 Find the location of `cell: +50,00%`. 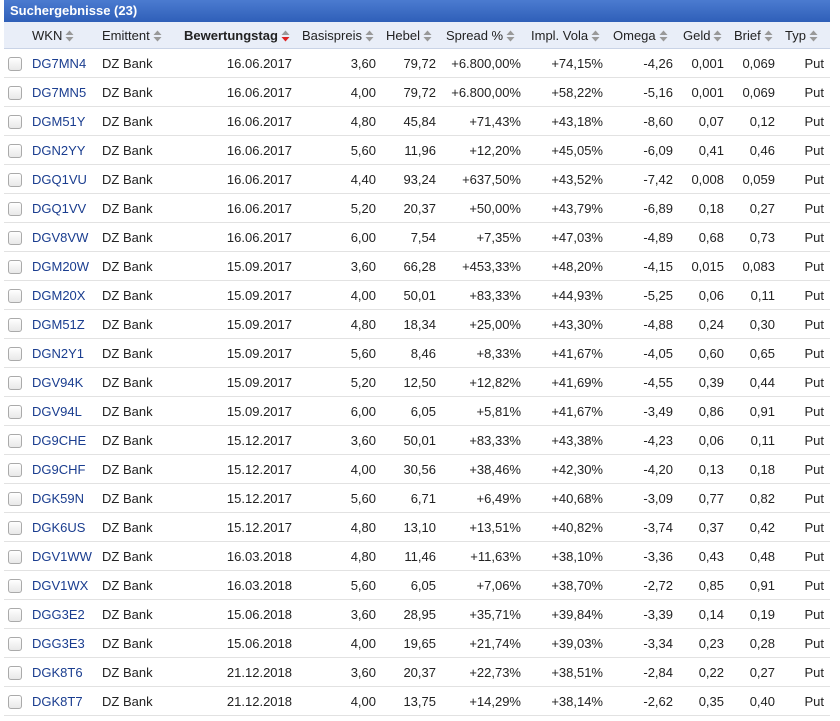

cell: +50,00% is located at coordinates (484, 208).